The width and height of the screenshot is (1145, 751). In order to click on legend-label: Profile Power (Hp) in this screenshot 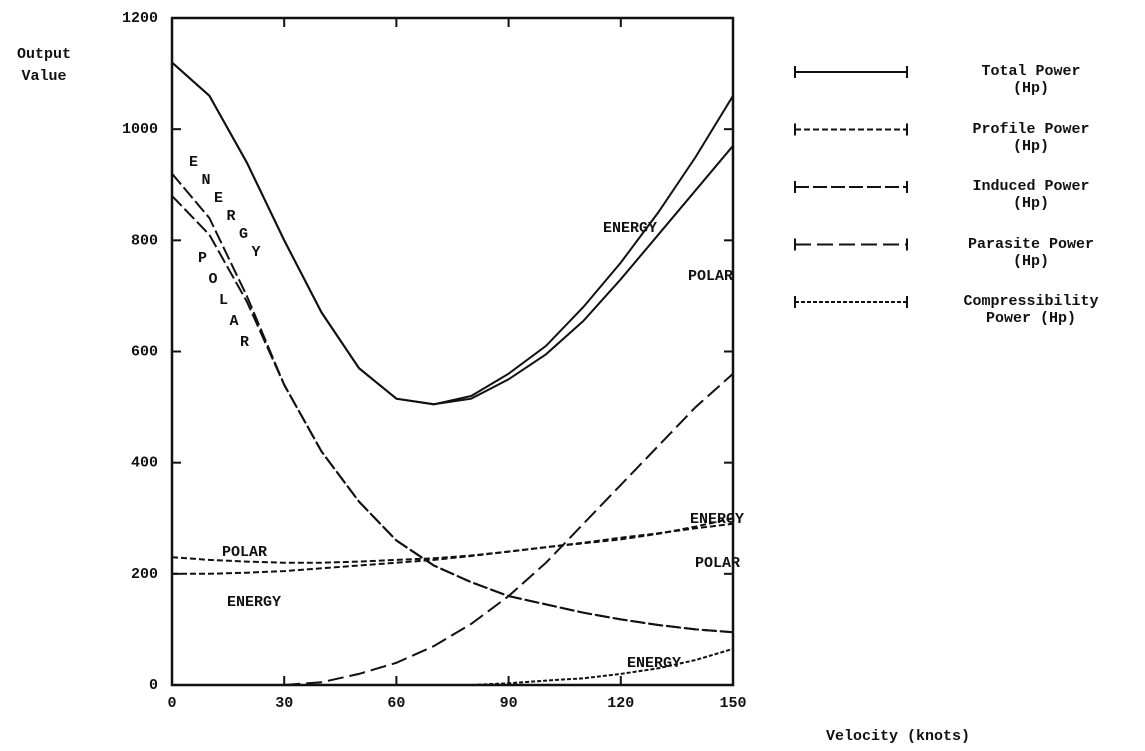, I will do `click(1031, 137)`.